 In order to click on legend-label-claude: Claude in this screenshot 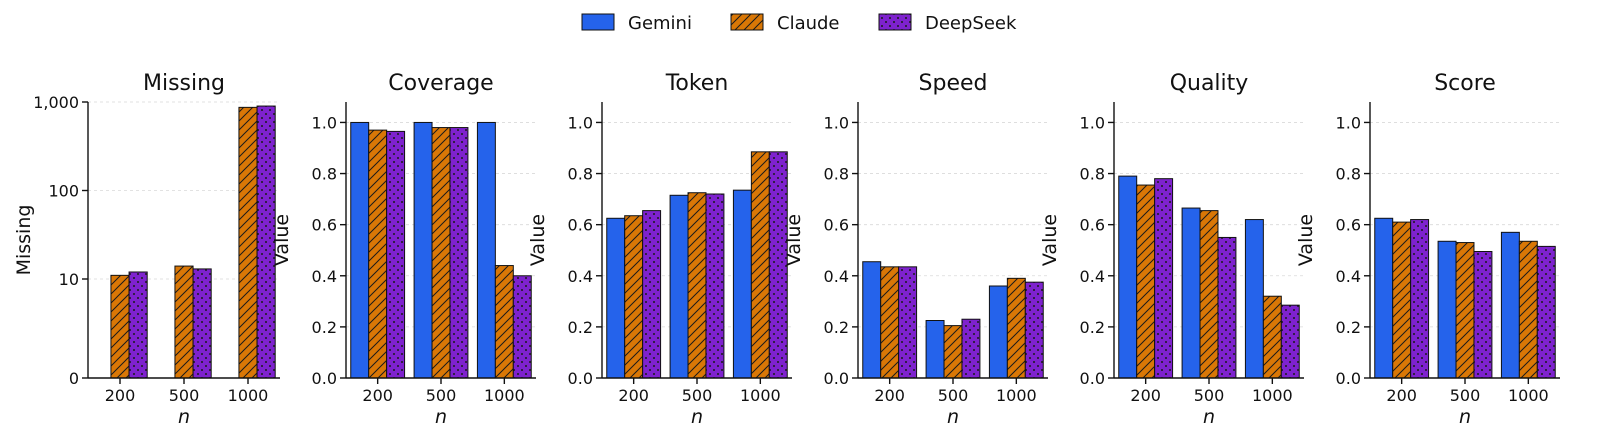, I will do `click(808, 23)`.